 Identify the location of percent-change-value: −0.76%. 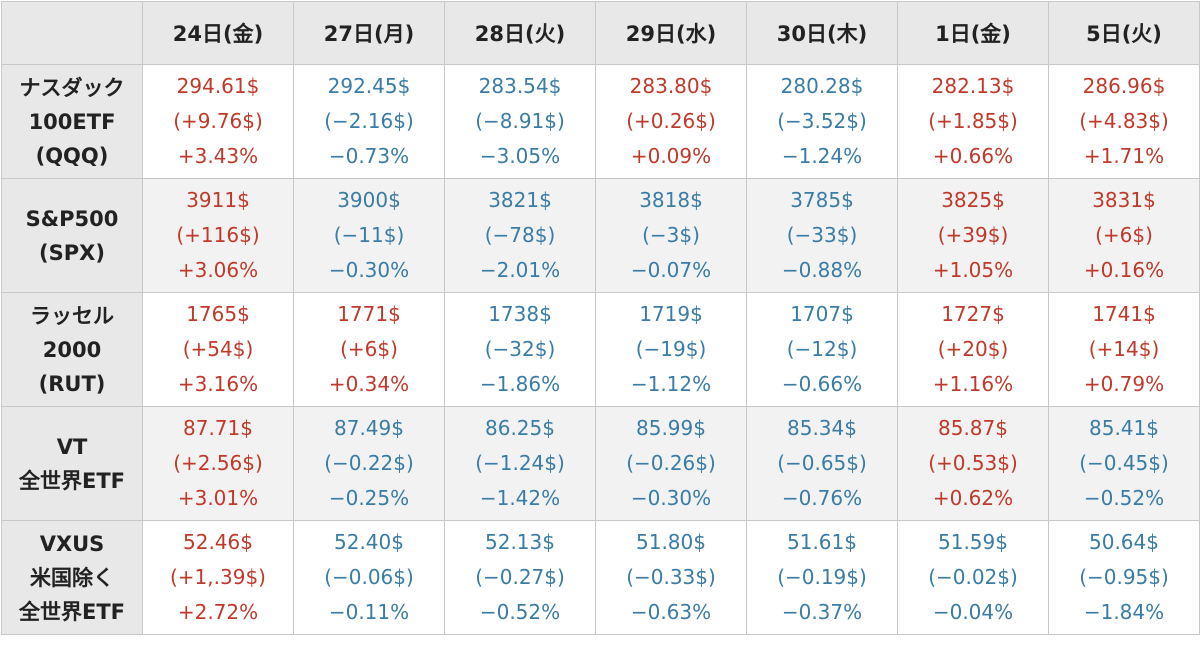
(822, 498).